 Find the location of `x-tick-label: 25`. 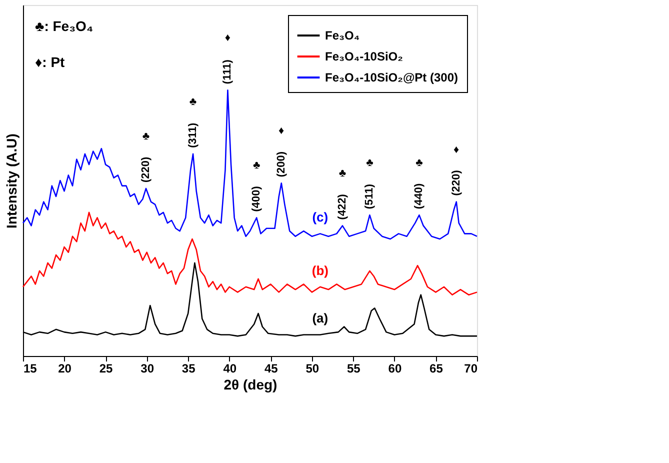

x-tick-label: 25 is located at coordinates (106, 369).